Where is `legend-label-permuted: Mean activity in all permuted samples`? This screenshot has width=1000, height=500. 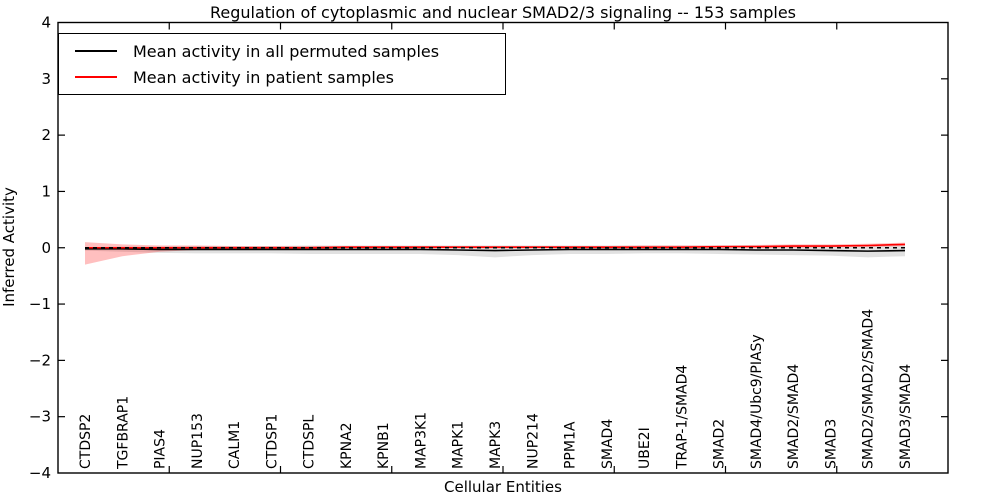
legend-label-permuted: Mean activity in all permuted samples is located at coordinates (286, 51).